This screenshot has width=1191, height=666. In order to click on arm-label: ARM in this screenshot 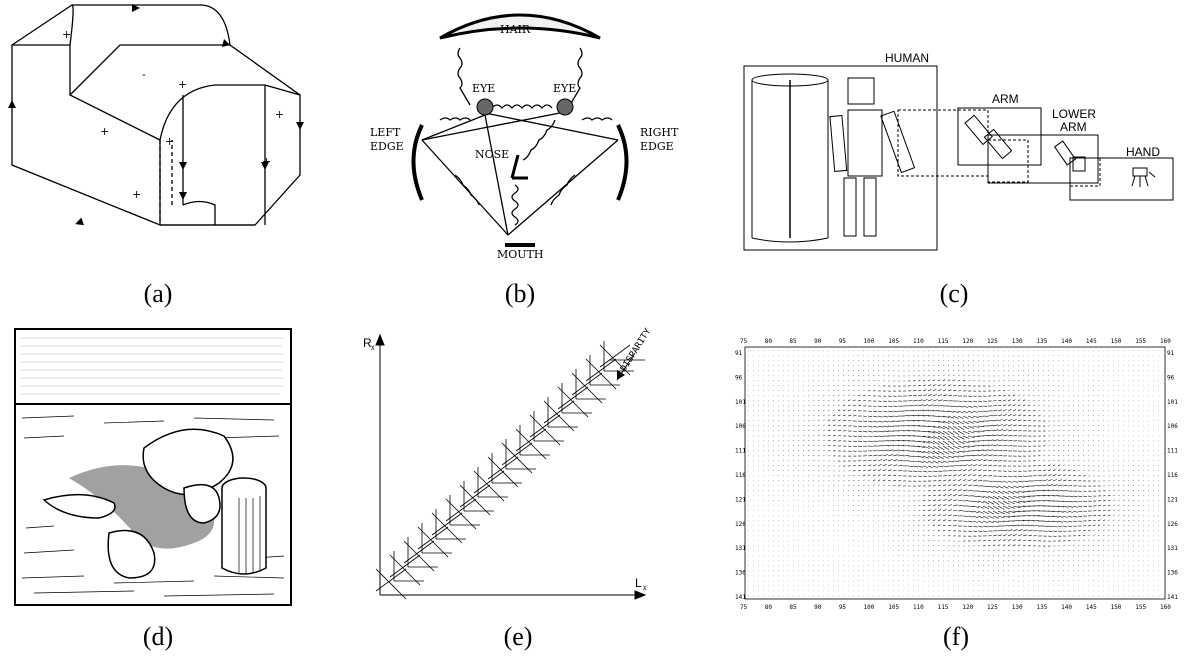, I will do `click(1005, 99)`.